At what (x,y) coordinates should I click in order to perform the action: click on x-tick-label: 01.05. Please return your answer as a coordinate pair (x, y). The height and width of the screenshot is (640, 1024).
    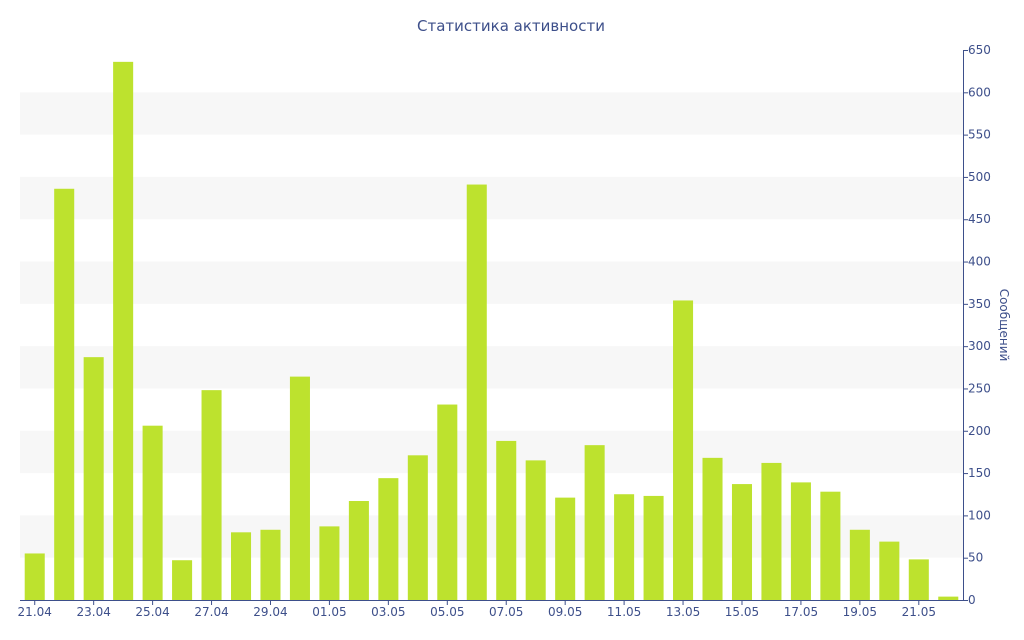
    Looking at the image, I should click on (329, 612).